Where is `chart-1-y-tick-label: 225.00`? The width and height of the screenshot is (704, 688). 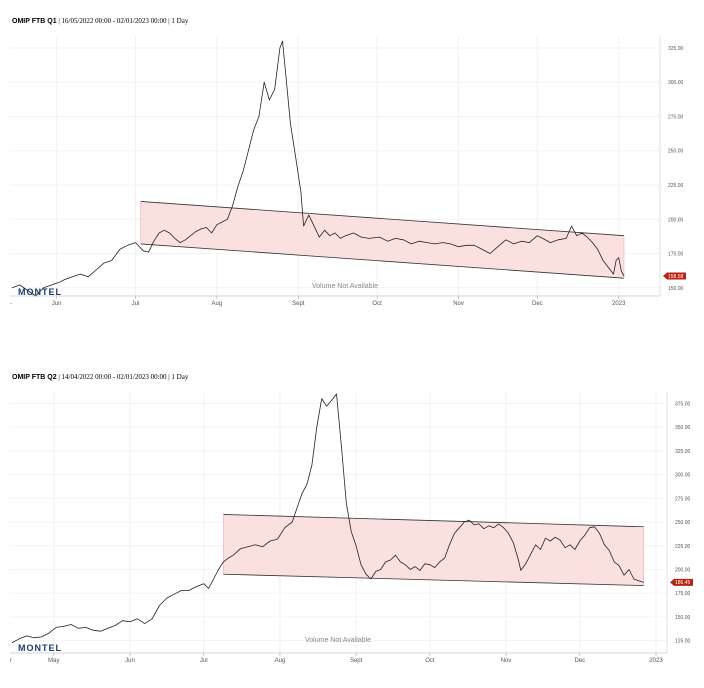
chart-1-y-tick-label: 225.00 is located at coordinates (676, 186).